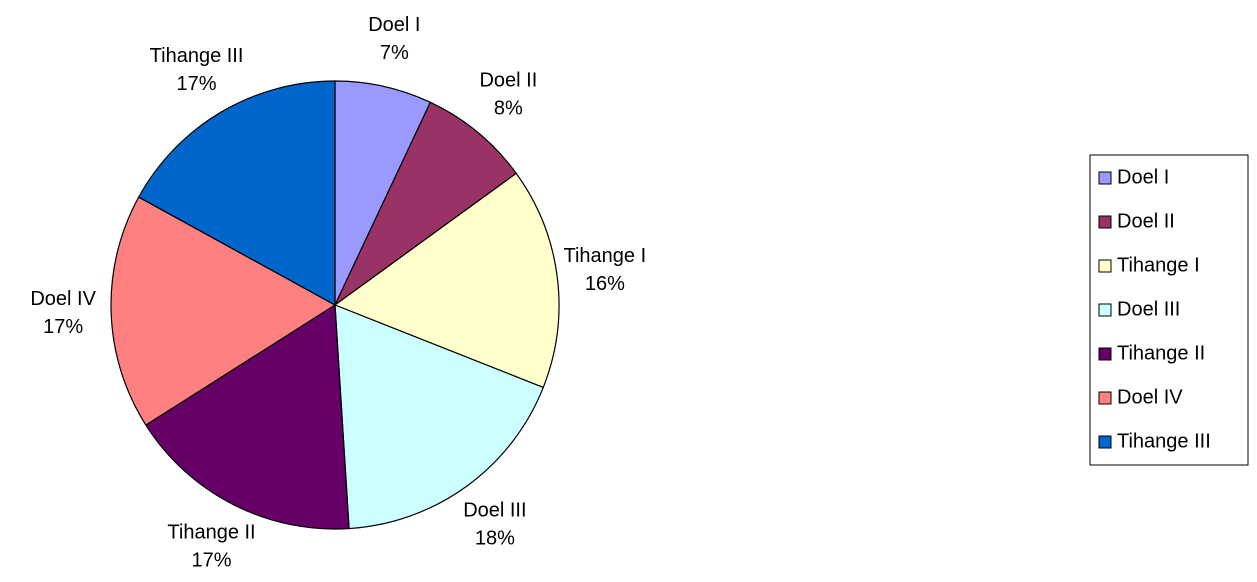 This screenshot has height=582, width=1257. What do you see at coordinates (605, 256) in the screenshot?
I see `slice-label: Tihange I` at bounding box center [605, 256].